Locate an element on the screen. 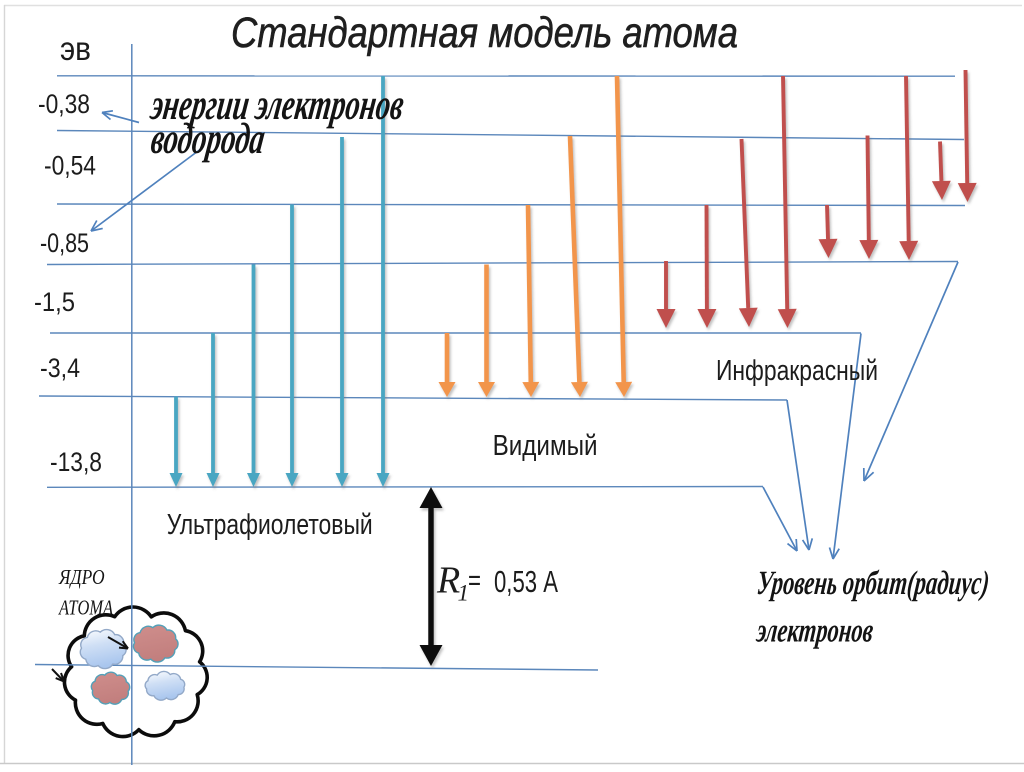  svg-text: Инфракрасный is located at coordinates (797, 371).